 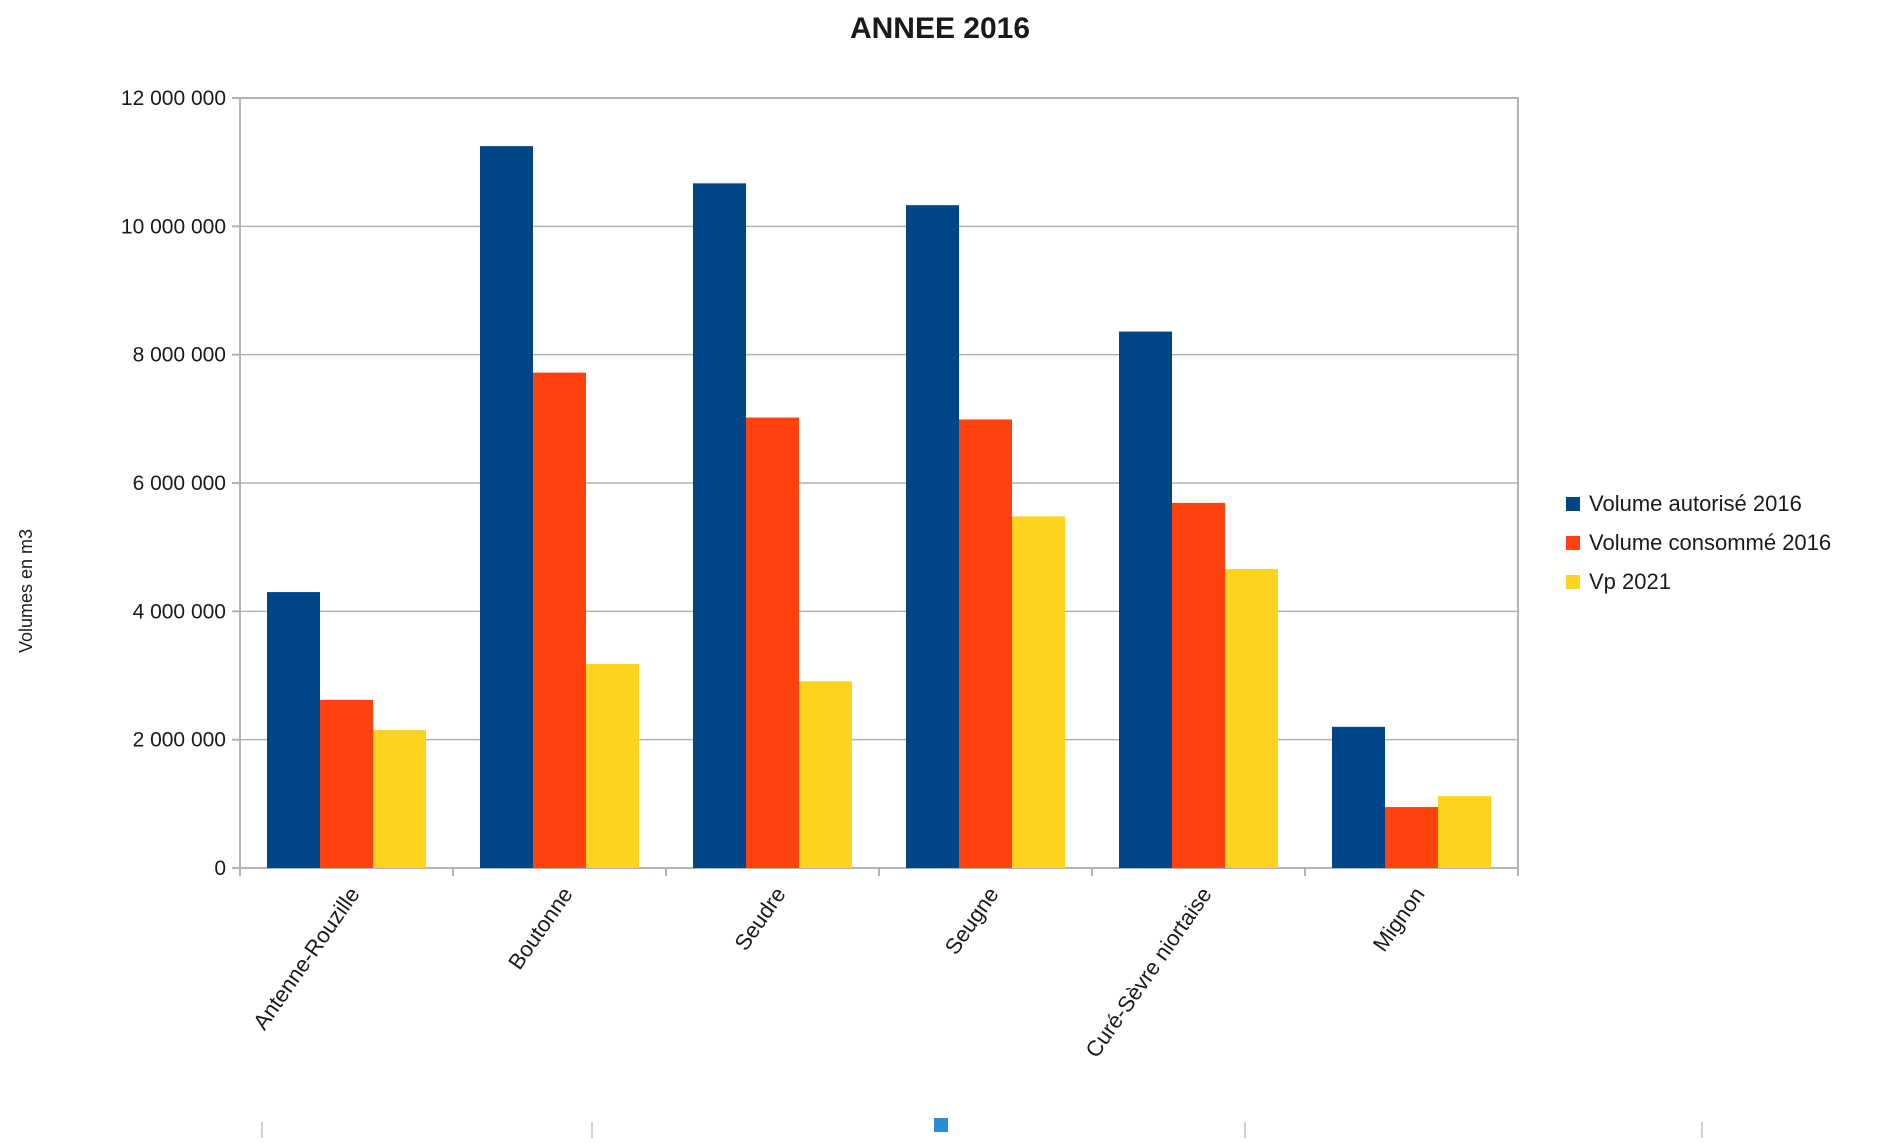 I want to click on x-tick-label: Seugne, so click(x=972, y=921).